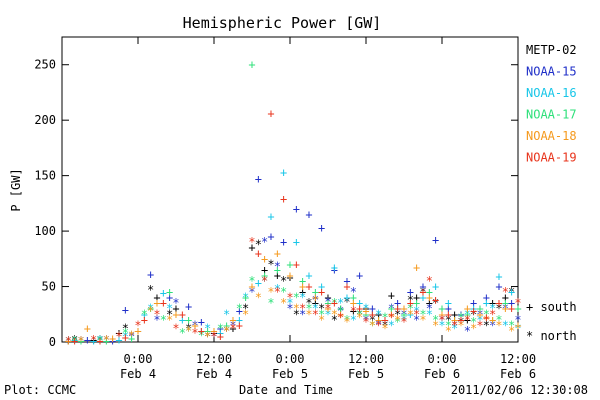 The image size is (600, 400). I want to click on x-tick-time-label: 0:00, so click(138, 359).